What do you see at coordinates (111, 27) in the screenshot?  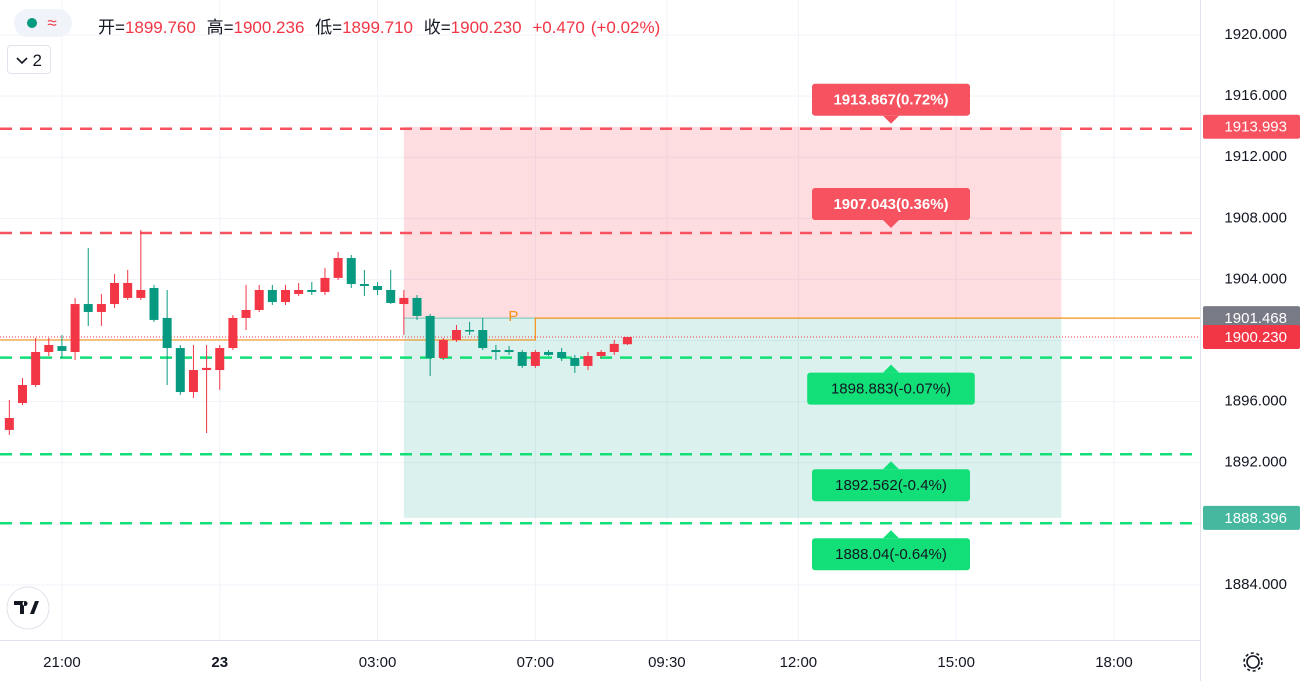 I see `open-label: 开=` at bounding box center [111, 27].